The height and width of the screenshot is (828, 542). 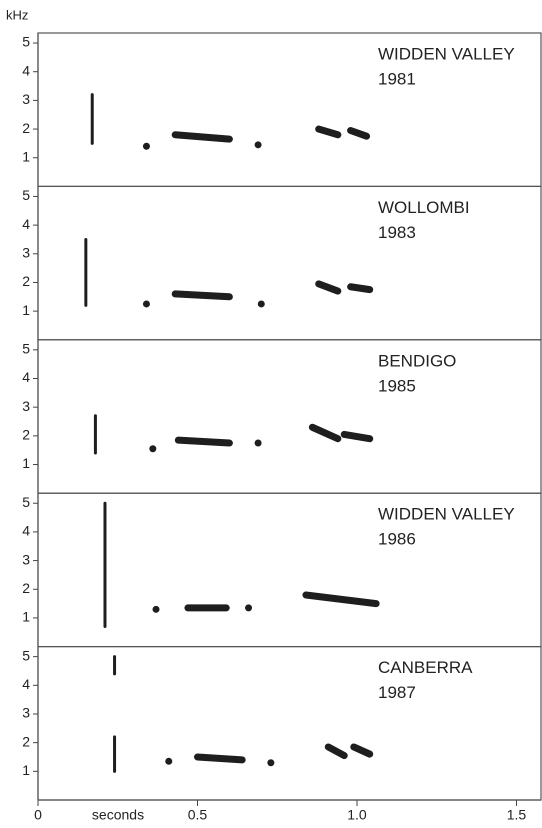 I want to click on y-unit: kHz, so click(x=17, y=14).